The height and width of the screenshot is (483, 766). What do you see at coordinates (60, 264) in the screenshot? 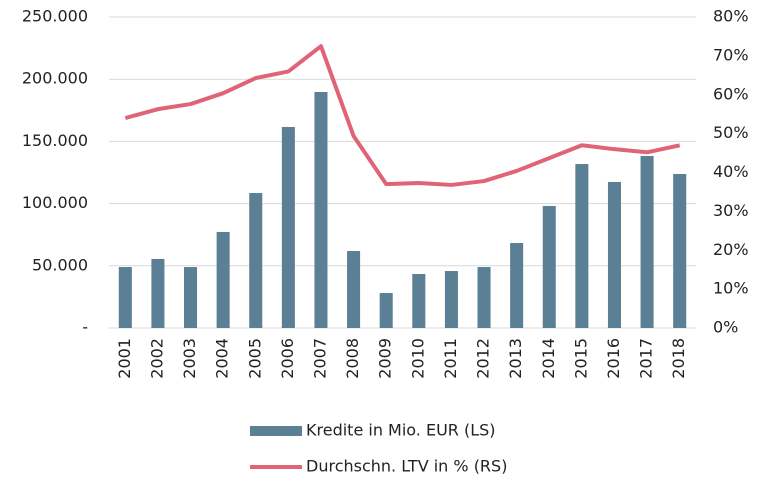
I see `y-tick-label: 50.000` at bounding box center [60, 264].